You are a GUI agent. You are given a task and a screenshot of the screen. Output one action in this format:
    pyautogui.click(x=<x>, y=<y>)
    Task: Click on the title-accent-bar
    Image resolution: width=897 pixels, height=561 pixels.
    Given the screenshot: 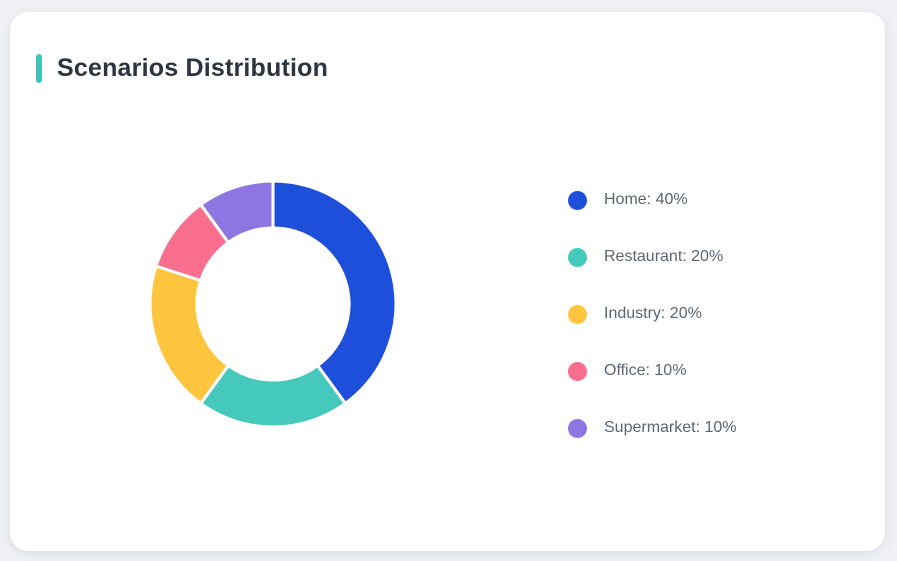 What is the action you would take?
    pyautogui.click(x=39, y=68)
    